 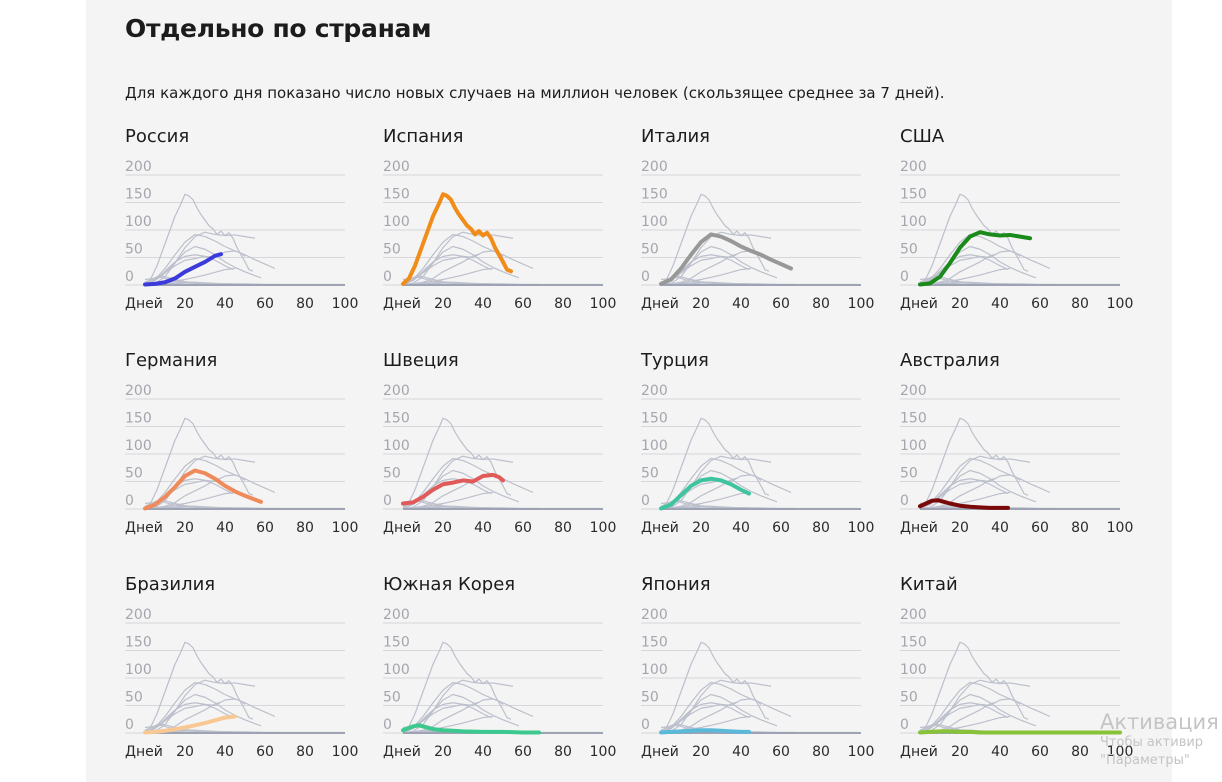 I want to click on chart-title: Турция, so click(x=675, y=360).